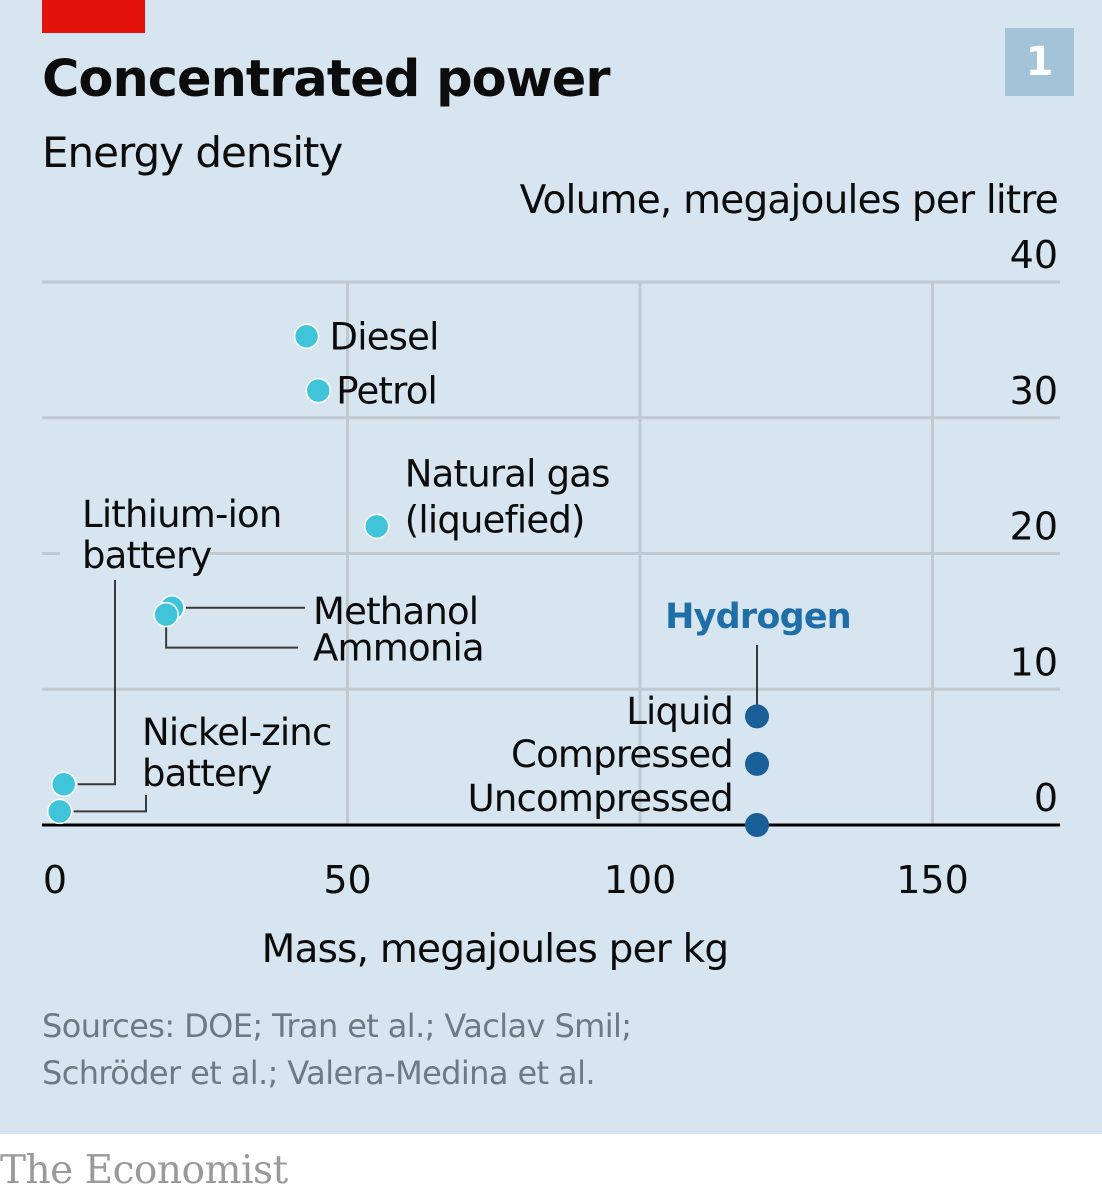 Image resolution: width=1102 pixels, height=1200 pixels. I want to click on point-petrol, so click(318, 390).